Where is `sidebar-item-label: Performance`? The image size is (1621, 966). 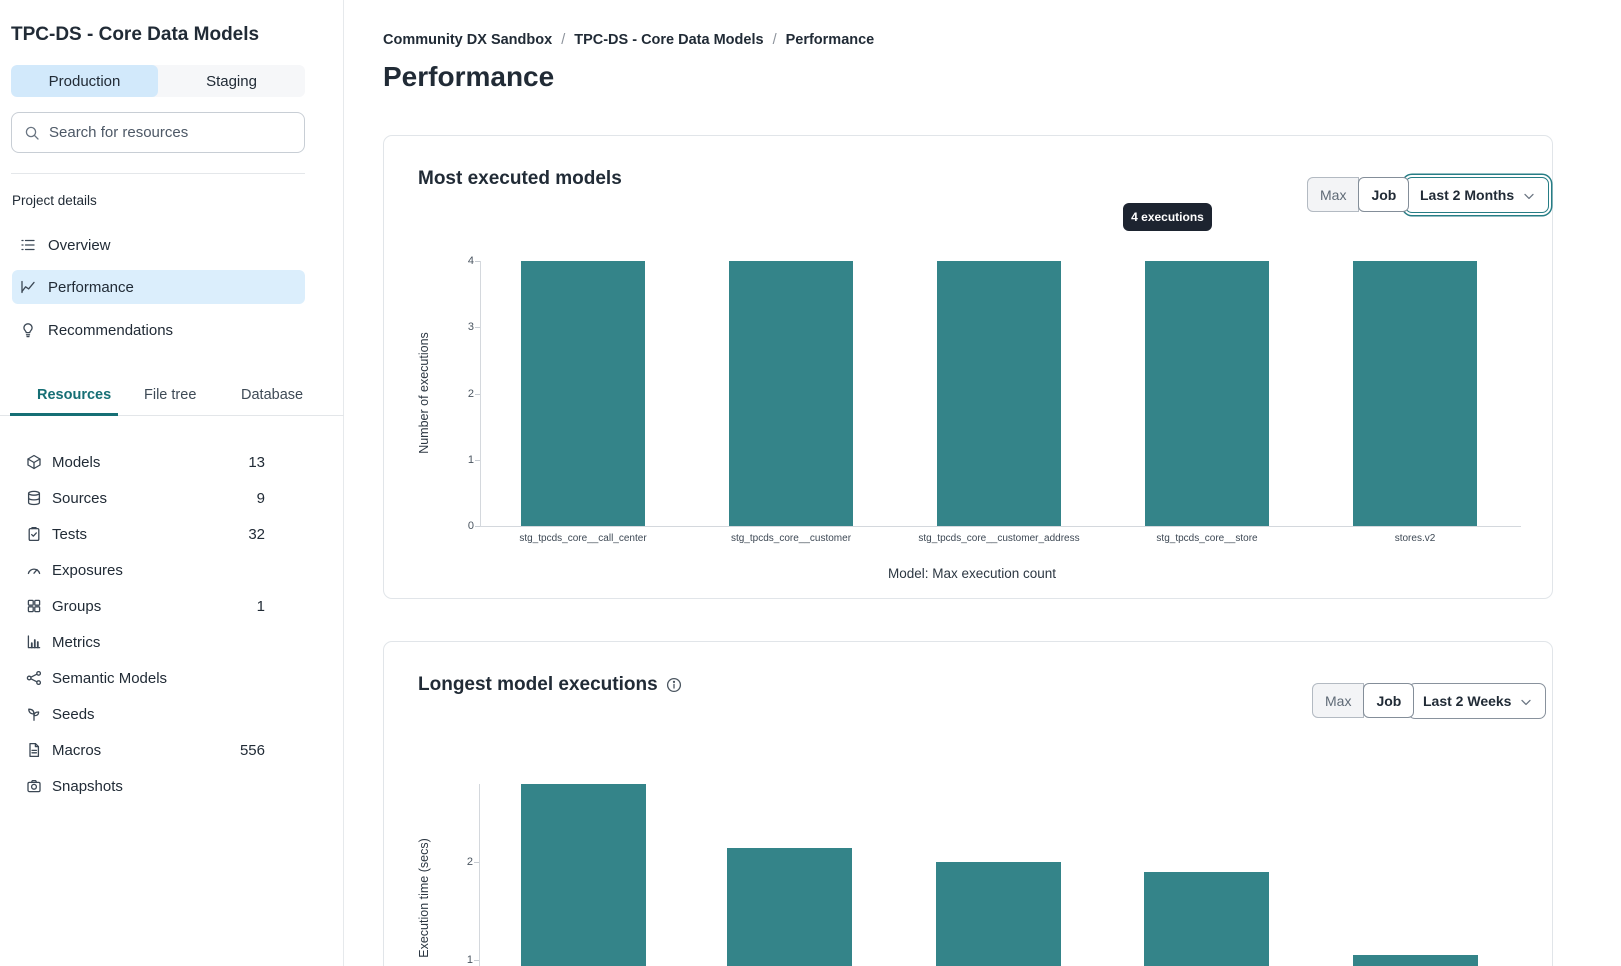 sidebar-item-label: Performance is located at coordinates (91, 287).